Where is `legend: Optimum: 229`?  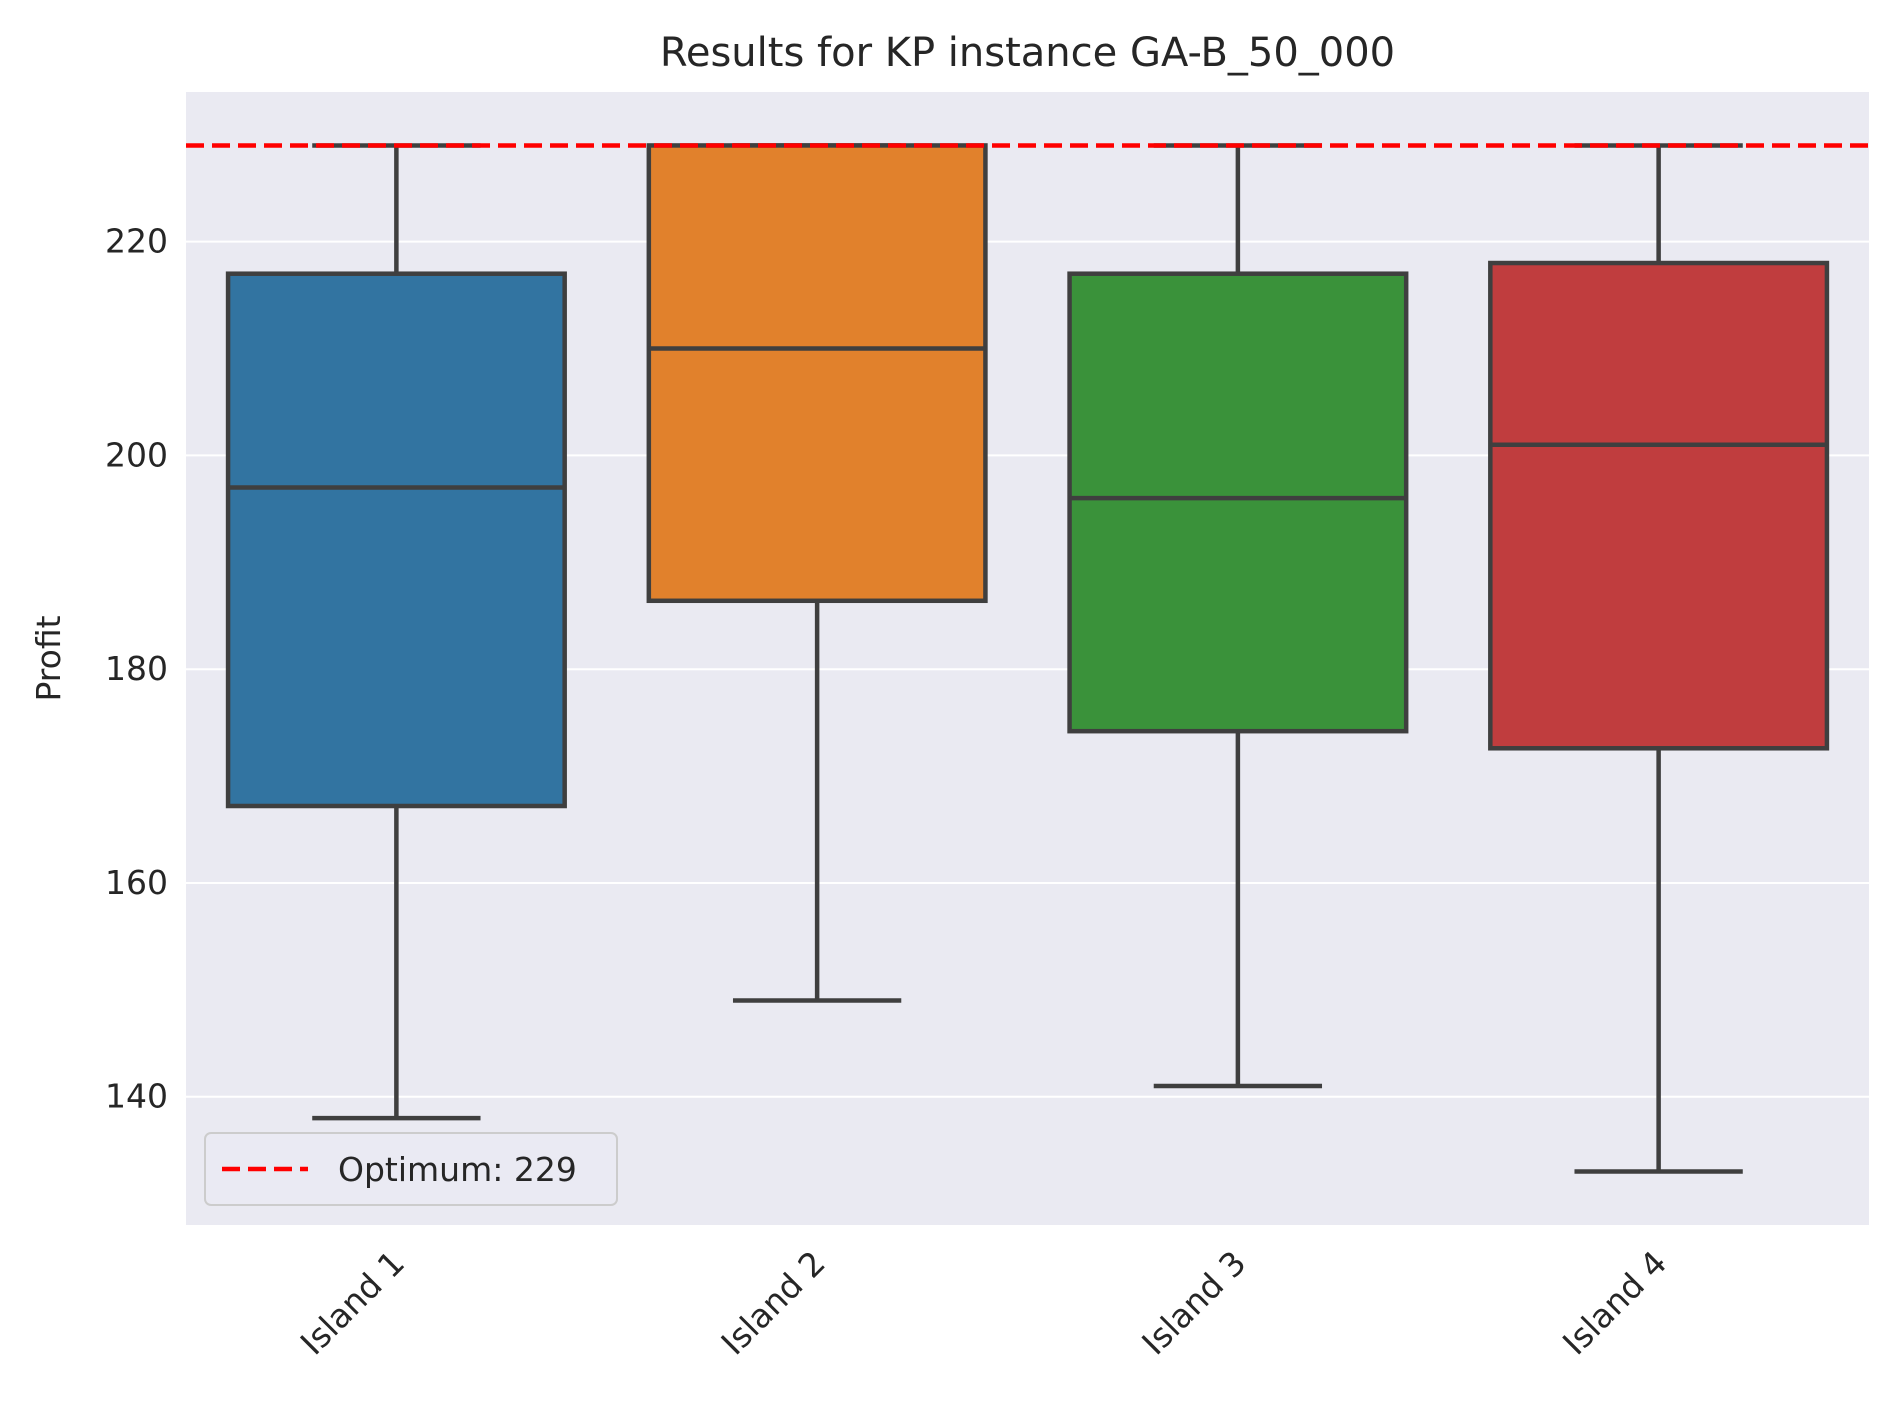
legend: Optimum: 229 is located at coordinates (411, 1169).